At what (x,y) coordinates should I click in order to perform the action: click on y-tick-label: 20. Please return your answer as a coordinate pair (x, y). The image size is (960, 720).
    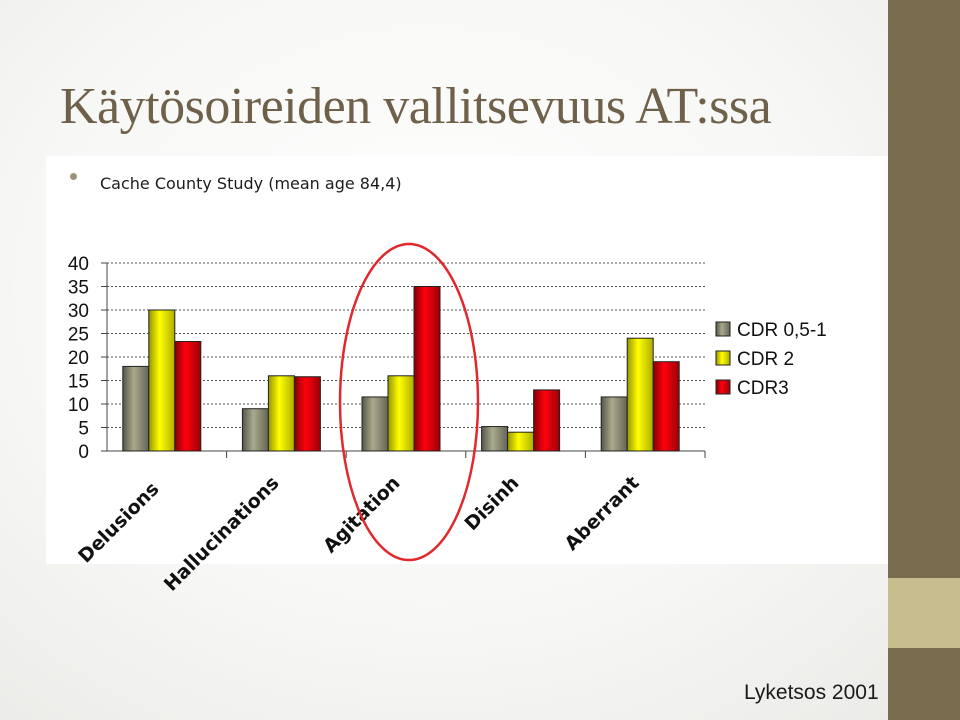
    Looking at the image, I should click on (78, 358).